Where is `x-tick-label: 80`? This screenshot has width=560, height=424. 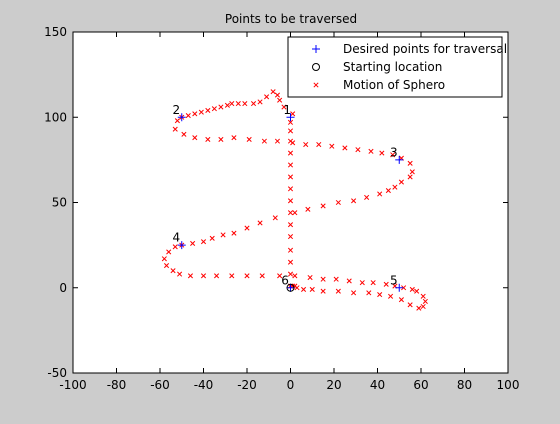
x-tick-label: 80 is located at coordinates (464, 385).